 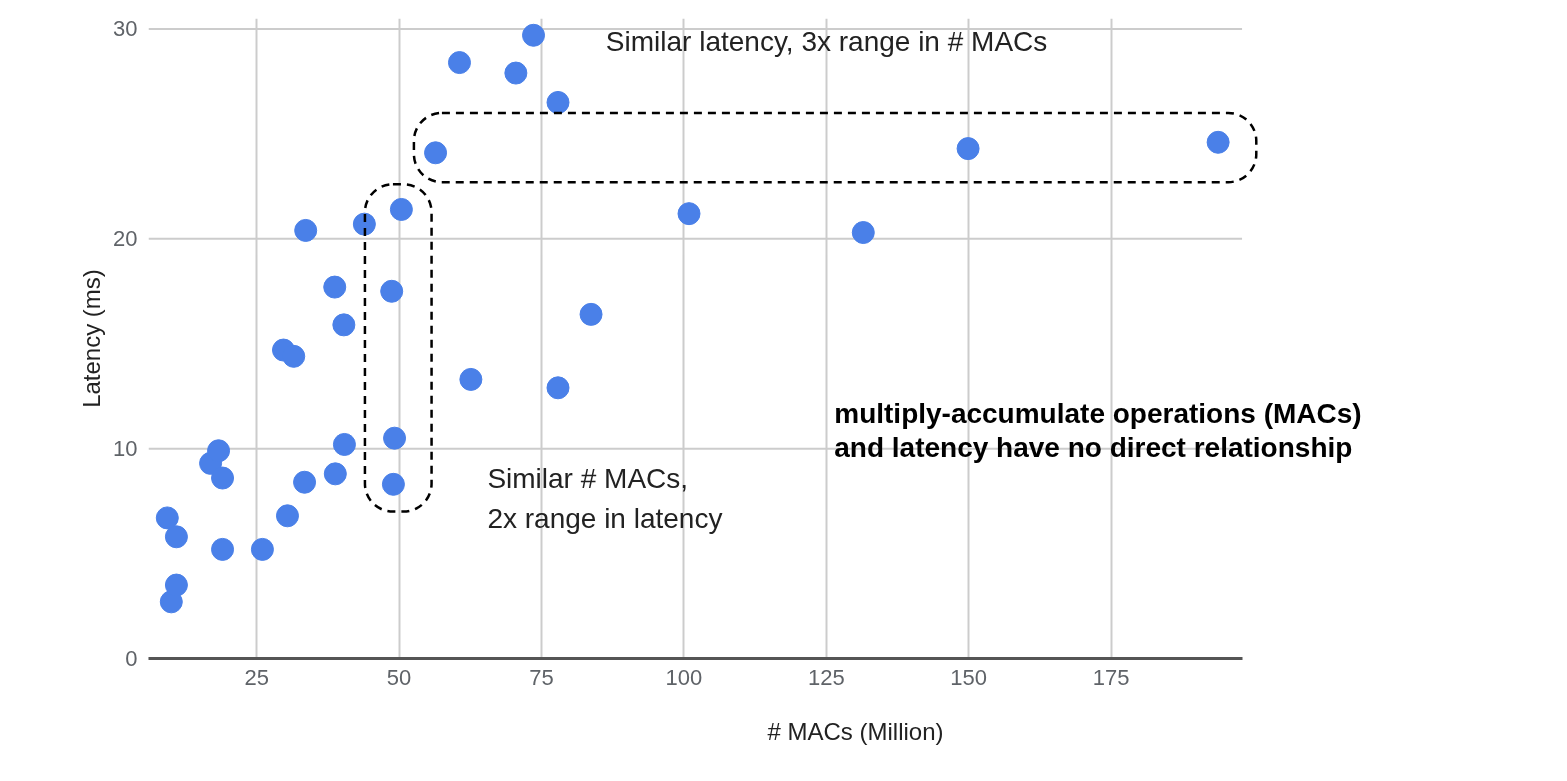 I want to click on x-tick-label: 75, so click(x=541, y=677).